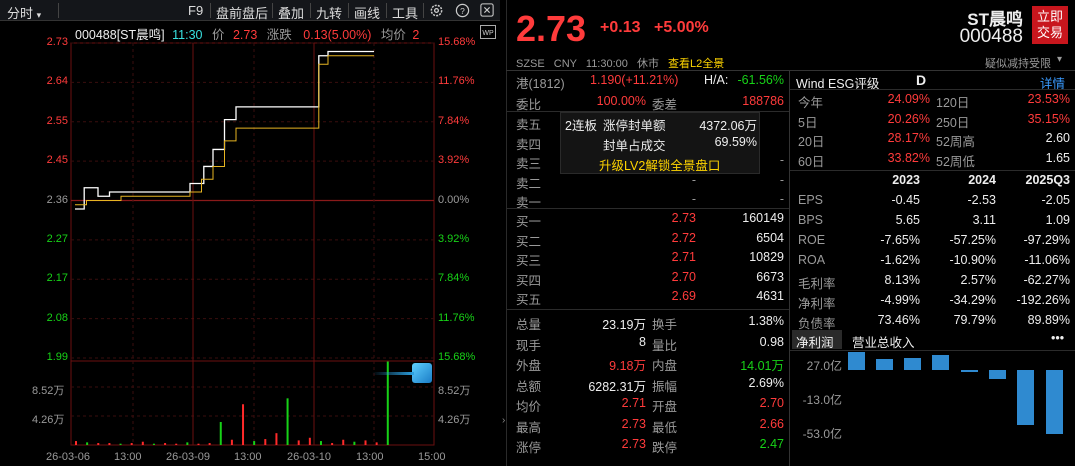  What do you see at coordinates (900, 240) in the screenshot?
I see `fin-value: -7.65%` at bounding box center [900, 240].